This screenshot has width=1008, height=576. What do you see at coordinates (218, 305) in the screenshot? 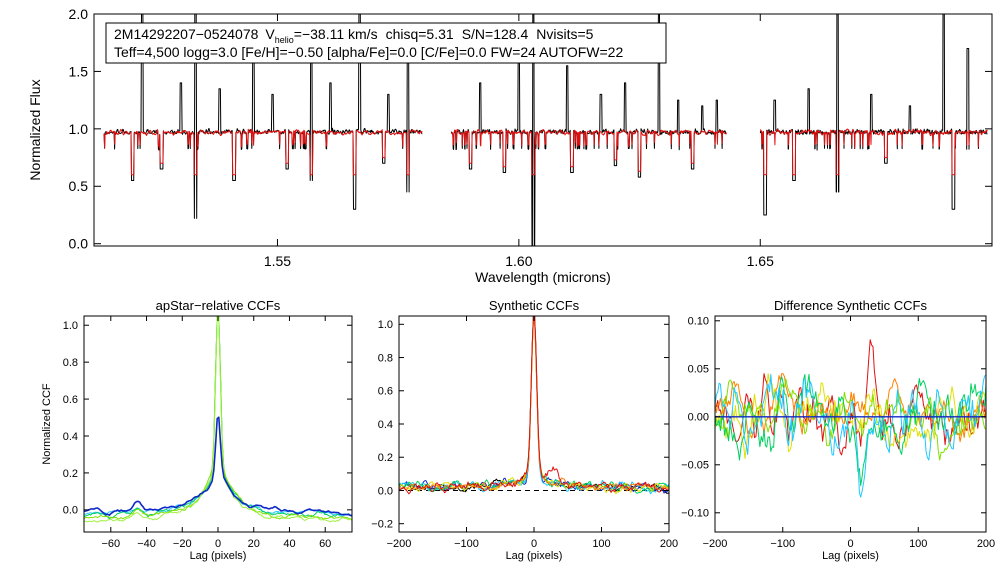
I see `apstar-ccf-title: apStar−relative CCFs` at bounding box center [218, 305].